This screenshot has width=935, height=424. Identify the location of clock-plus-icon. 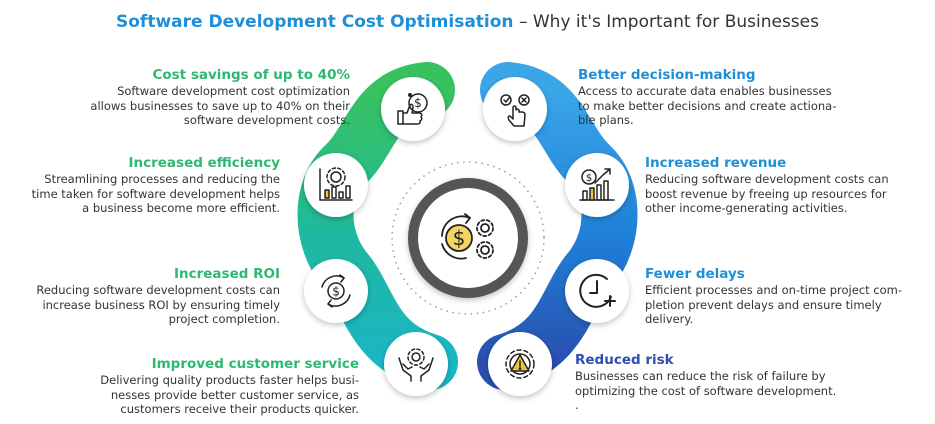
(597, 290).